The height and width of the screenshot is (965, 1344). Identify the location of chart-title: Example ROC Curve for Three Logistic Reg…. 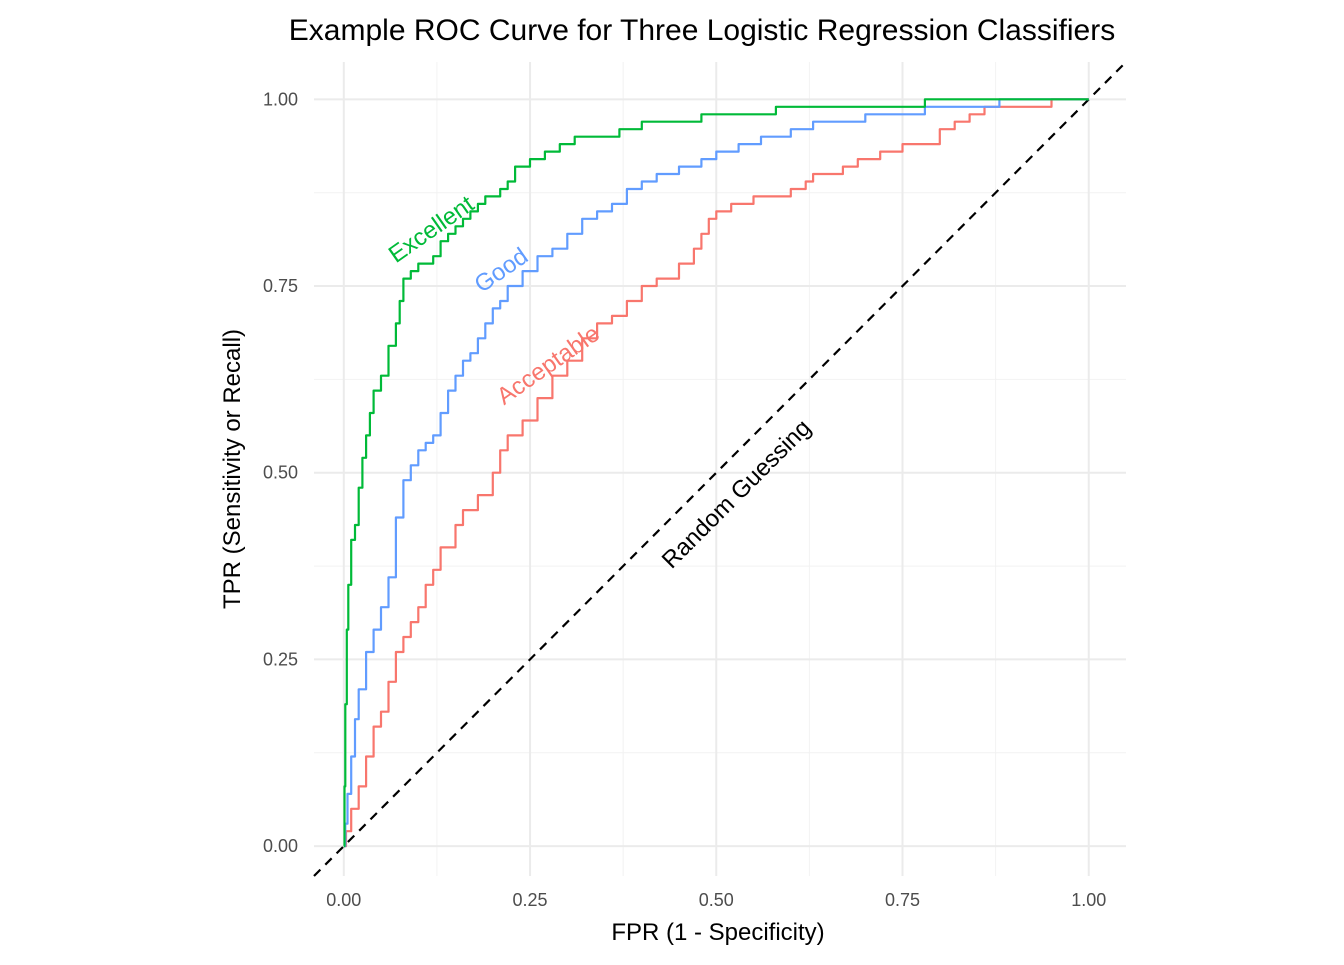
(702, 30).